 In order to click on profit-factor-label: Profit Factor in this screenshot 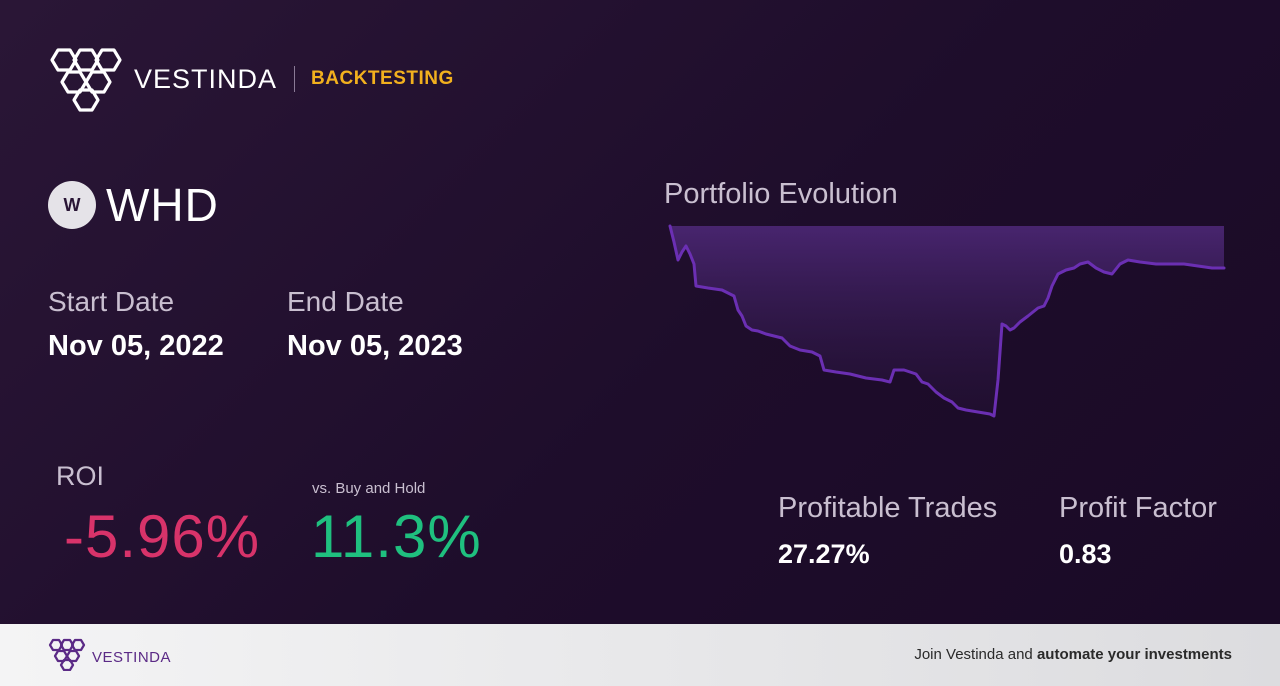, I will do `click(1138, 508)`.